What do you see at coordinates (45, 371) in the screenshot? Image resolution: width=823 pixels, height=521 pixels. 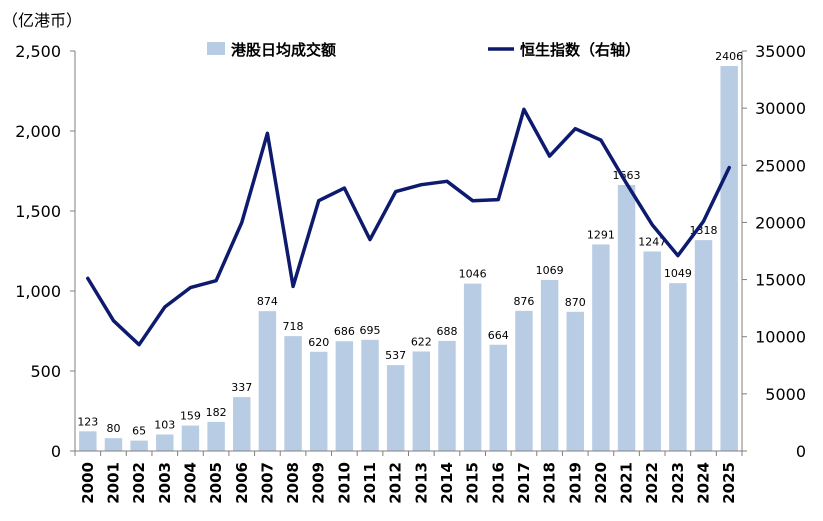 I see `left-axis-tick-label: 500` at bounding box center [45, 371].